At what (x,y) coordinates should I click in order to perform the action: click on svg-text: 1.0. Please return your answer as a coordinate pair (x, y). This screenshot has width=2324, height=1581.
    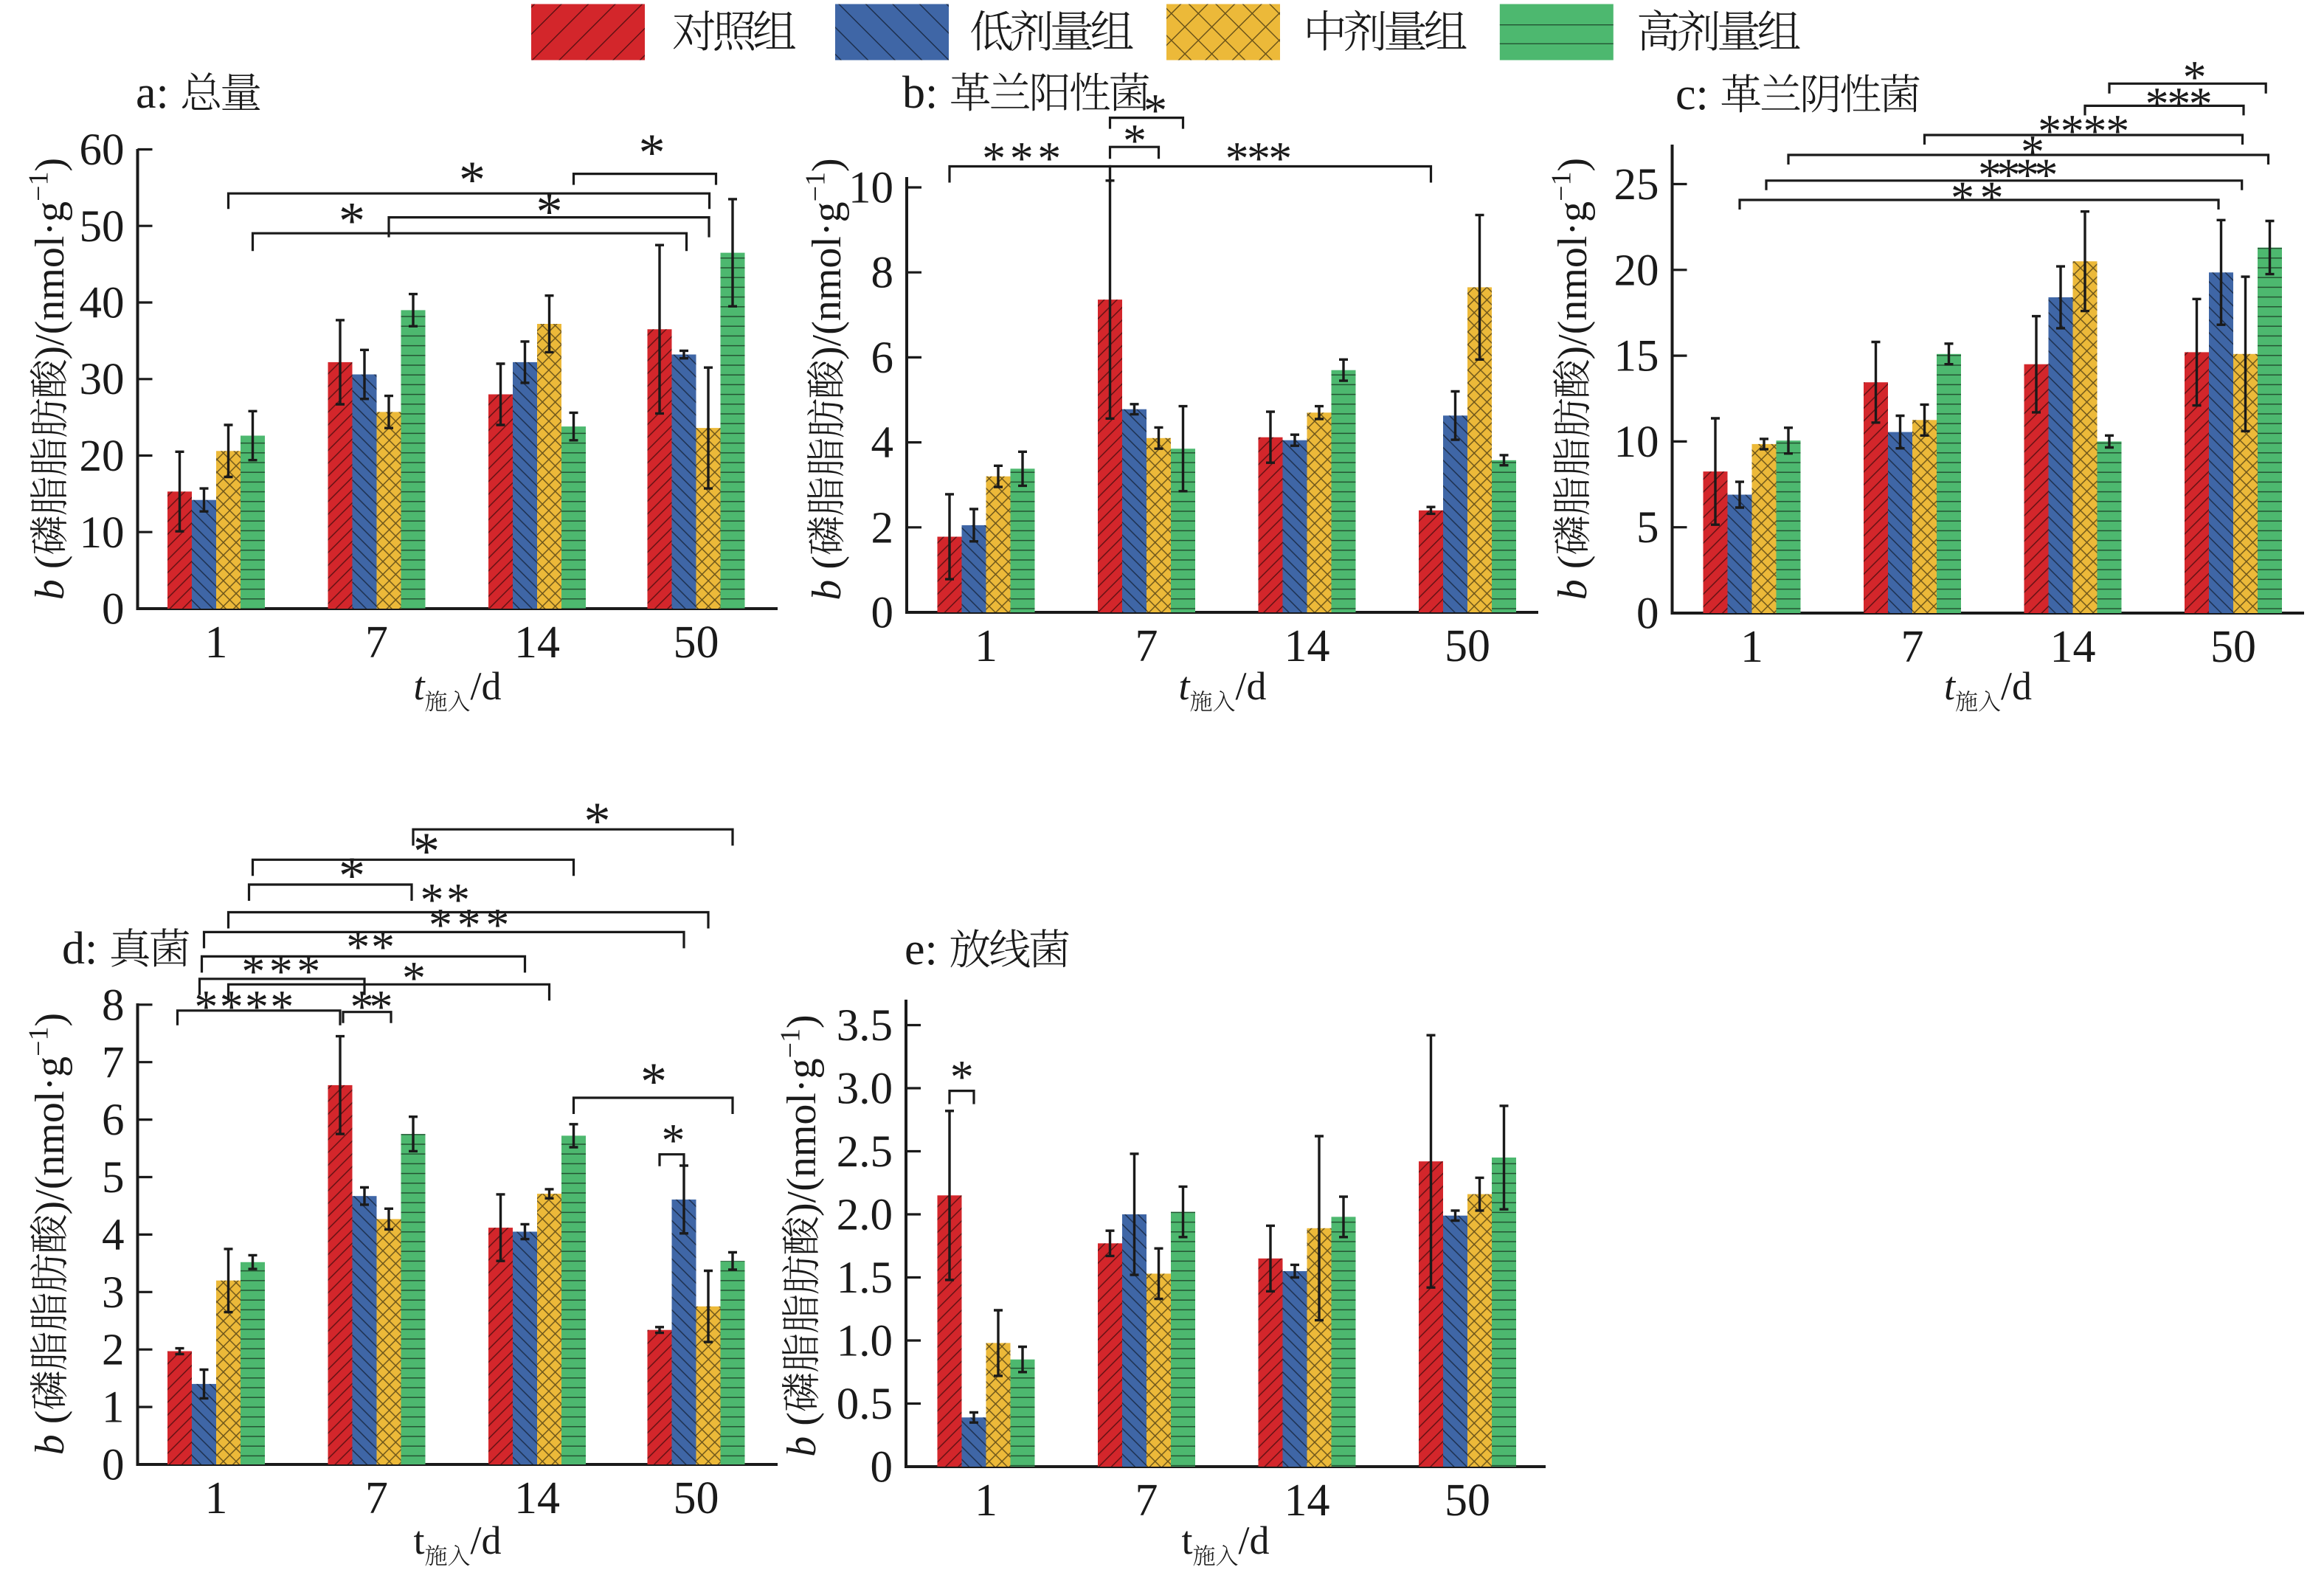
    Looking at the image, I should click on (865, 1341).